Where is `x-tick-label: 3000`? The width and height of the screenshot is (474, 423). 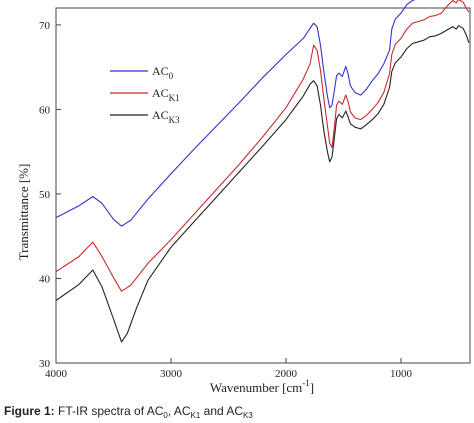
x-tick-label: 3000 is located at coordinates (171, 374).